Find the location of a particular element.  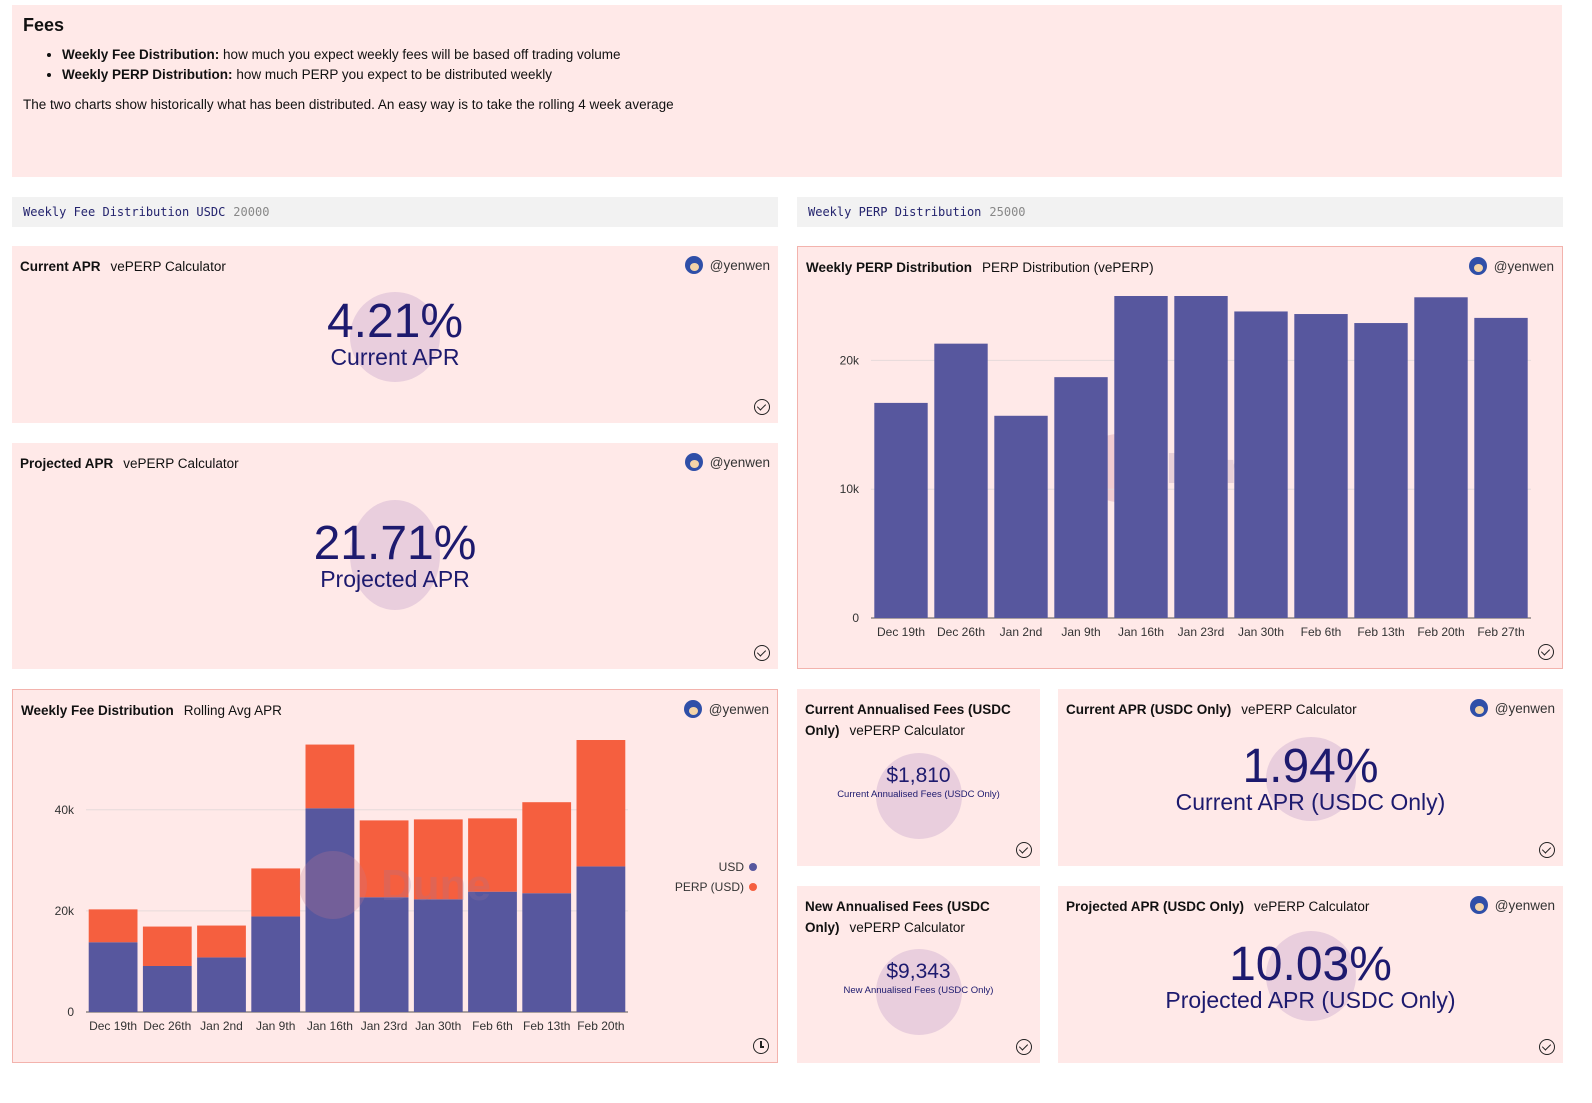

counter-label: Projected APR (USDC Only) is located at coordinates (1310, 1000).